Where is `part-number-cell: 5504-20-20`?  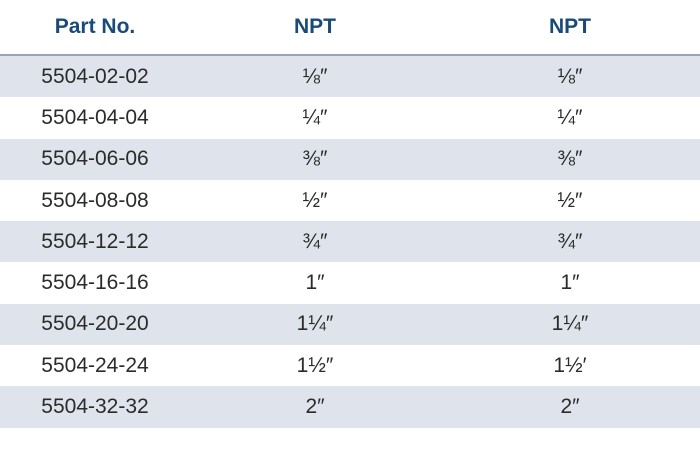 part-number-cell: 5504-20-20 is located at coordinates (95, 324).